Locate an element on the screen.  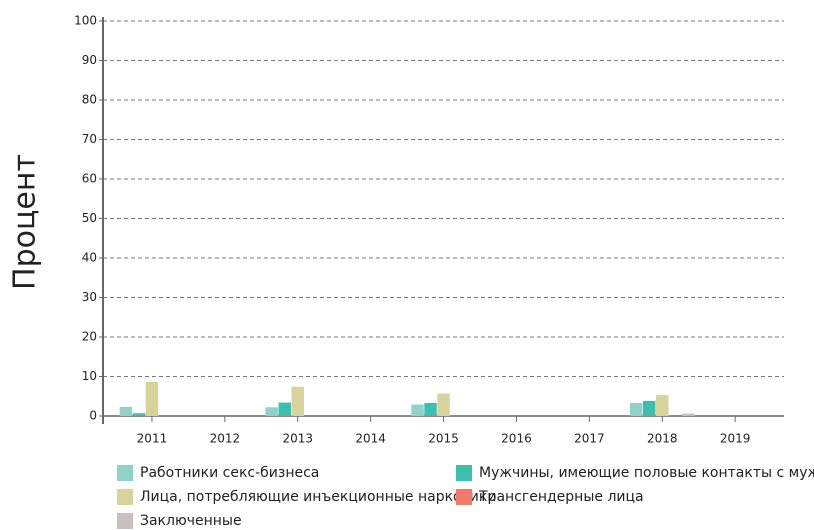
legend-label: Работники секс-бизнеса is located at coordinates (229, 473).